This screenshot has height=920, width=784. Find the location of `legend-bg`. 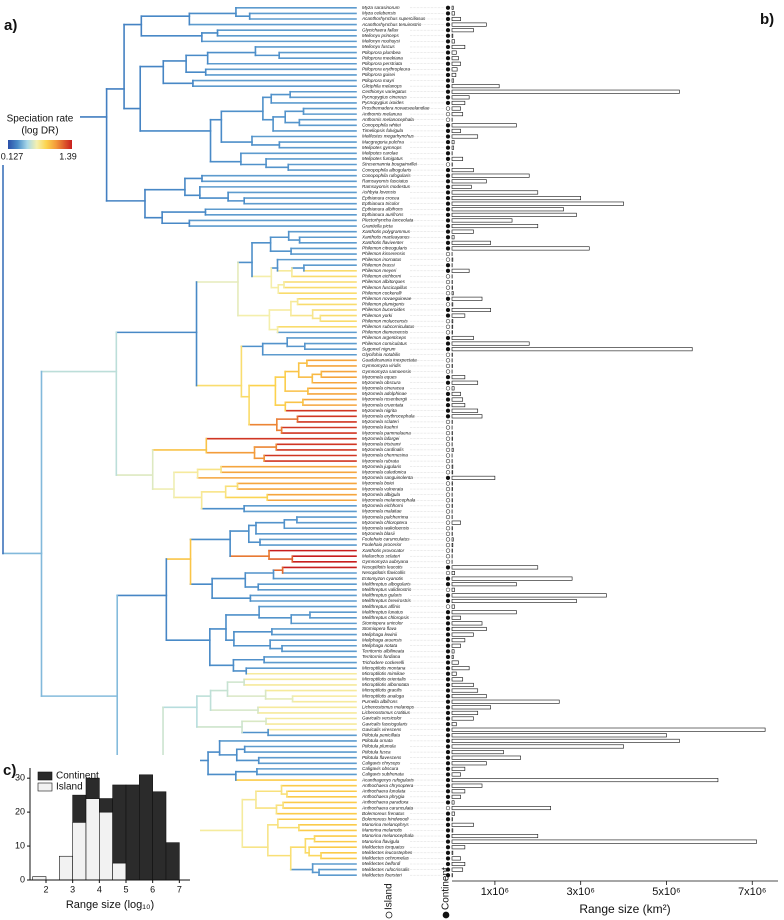

legend-bg is located at coordinates (40, 135).